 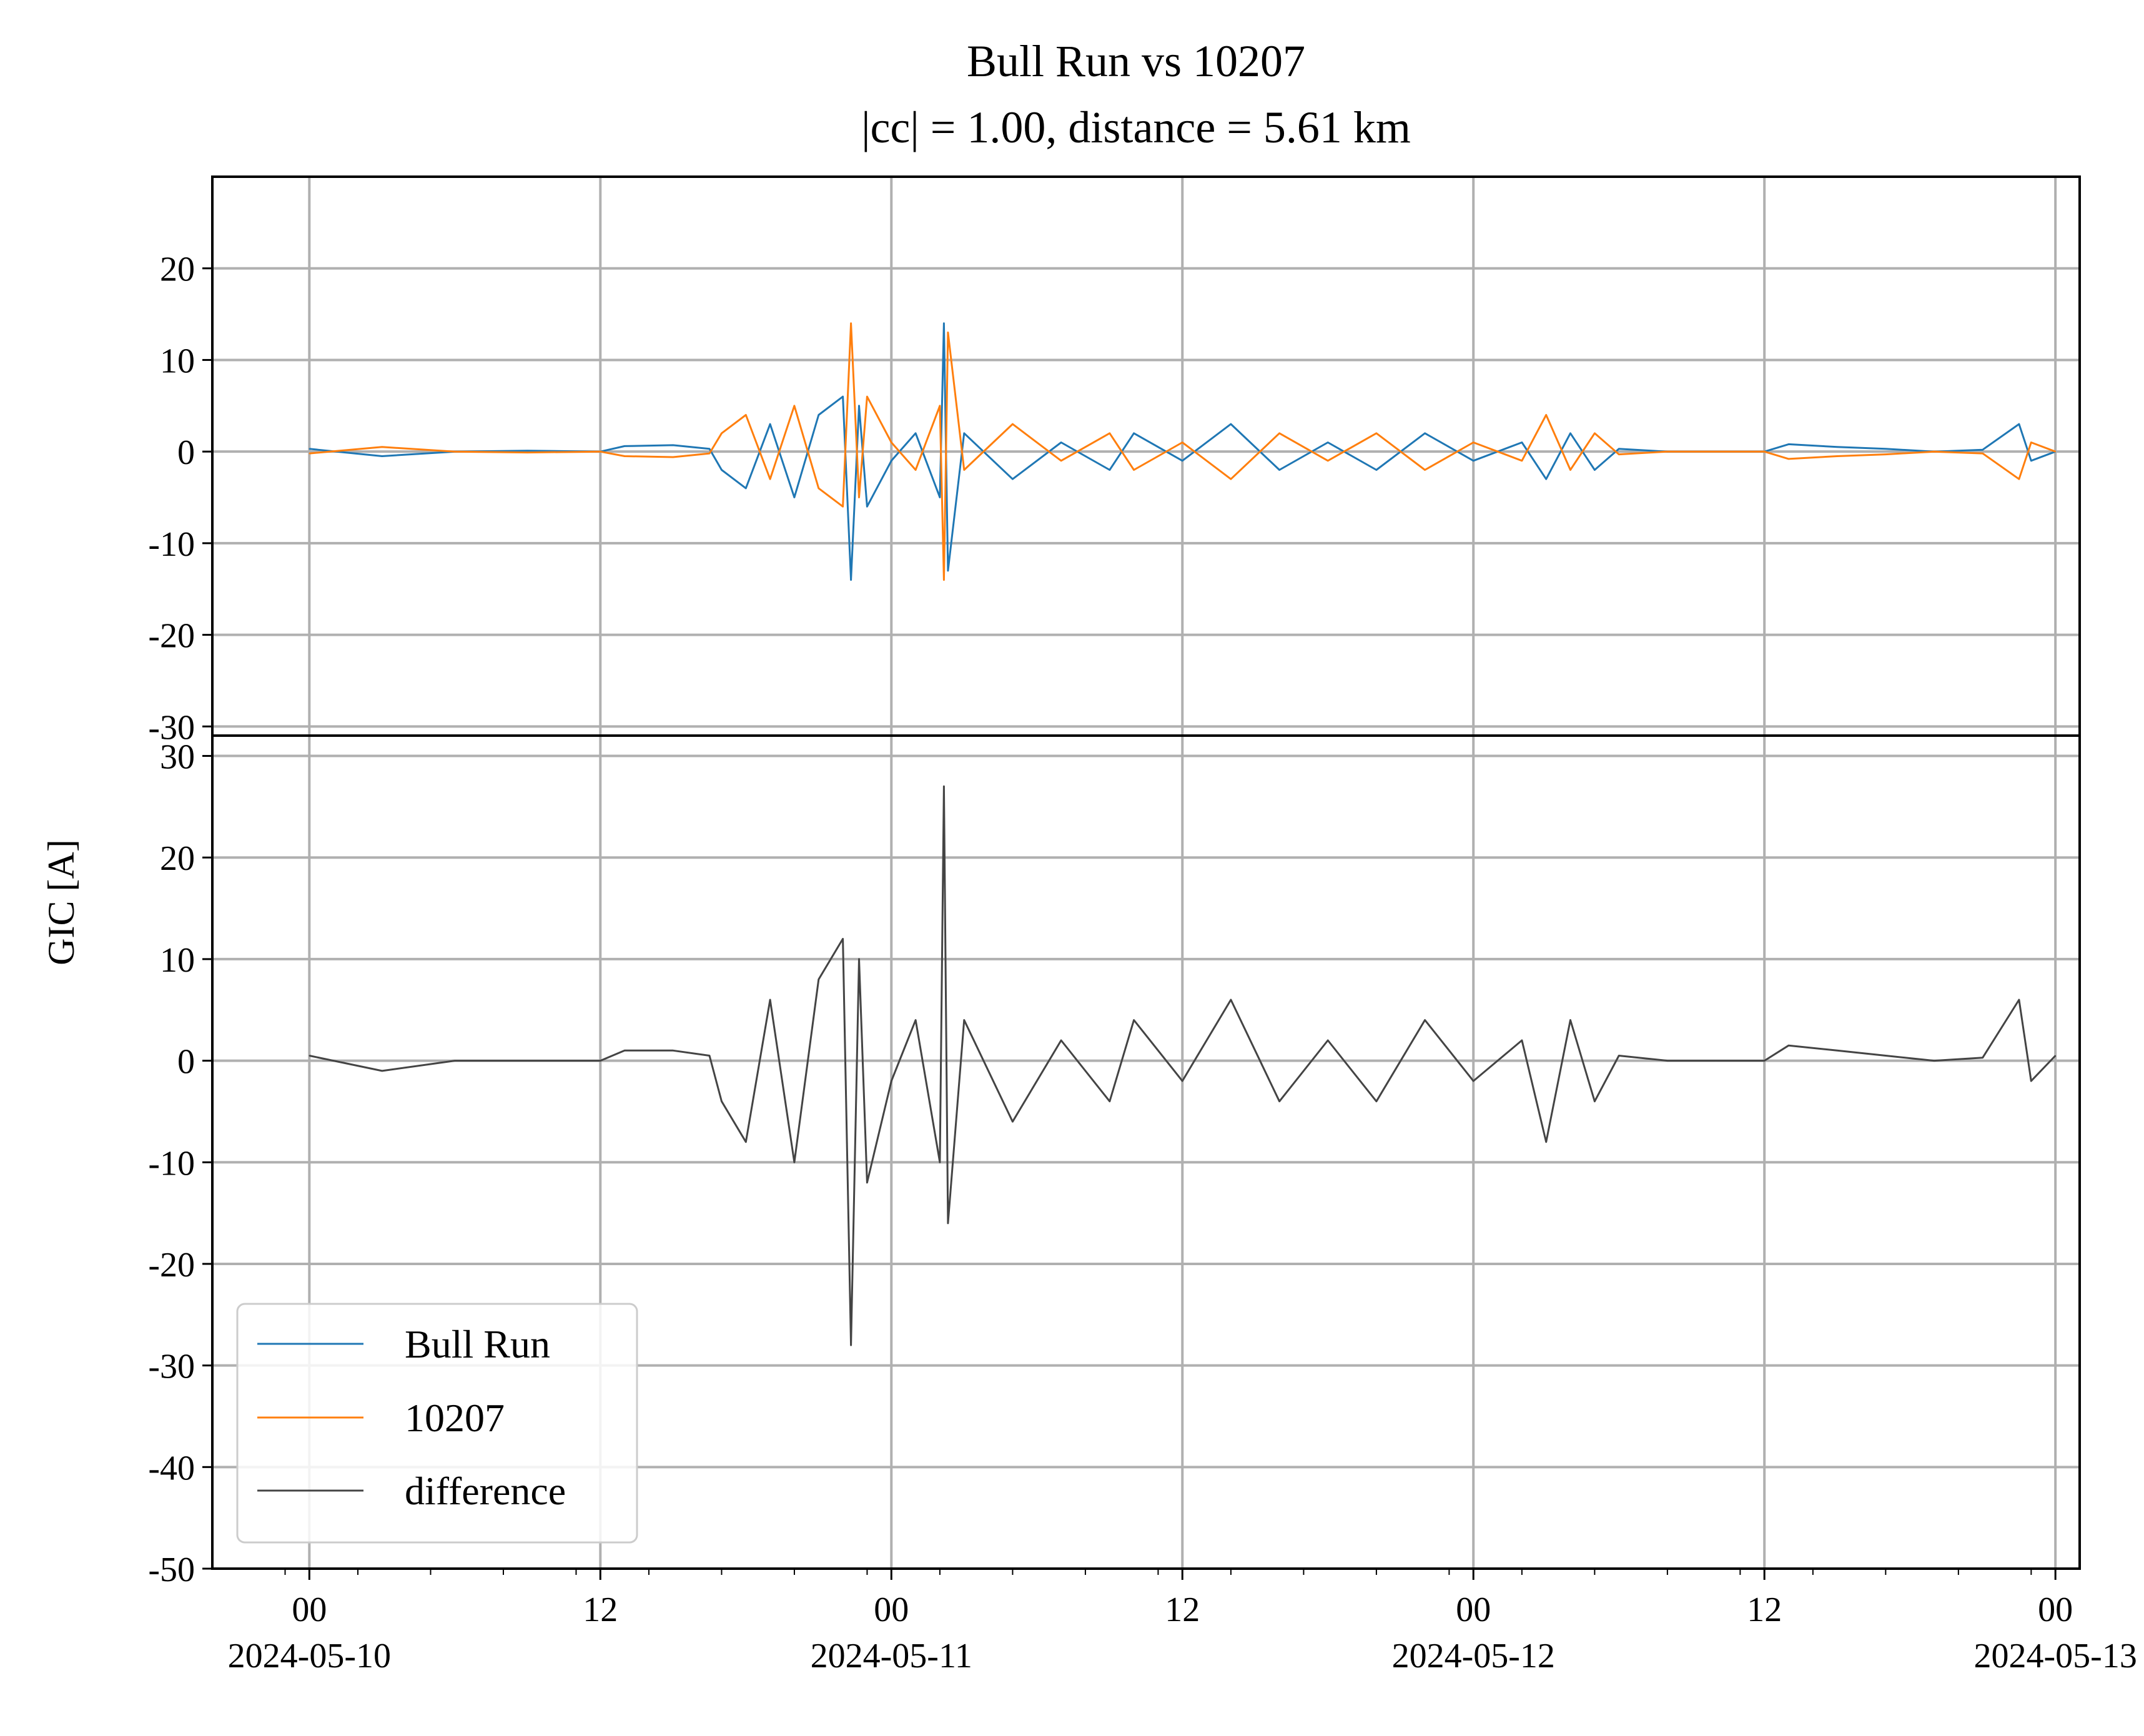 I want to click on y-tick-label: -50, so click(x=172, y=1570).